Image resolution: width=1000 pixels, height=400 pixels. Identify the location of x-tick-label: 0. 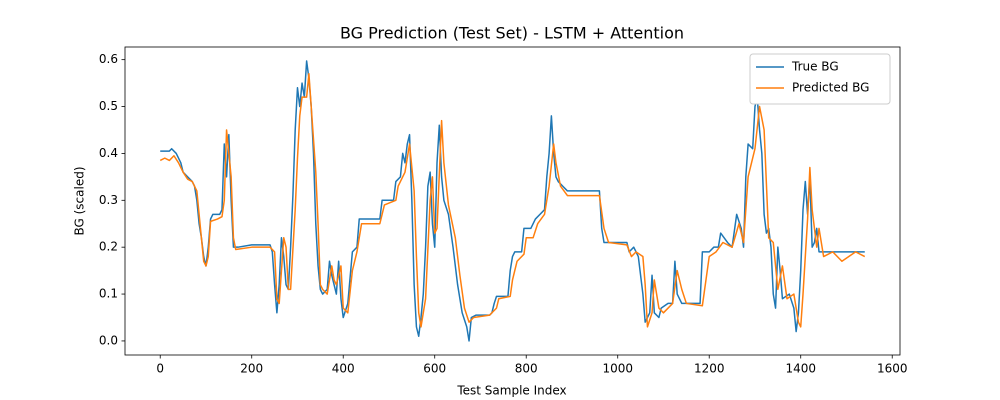
(160, 369).